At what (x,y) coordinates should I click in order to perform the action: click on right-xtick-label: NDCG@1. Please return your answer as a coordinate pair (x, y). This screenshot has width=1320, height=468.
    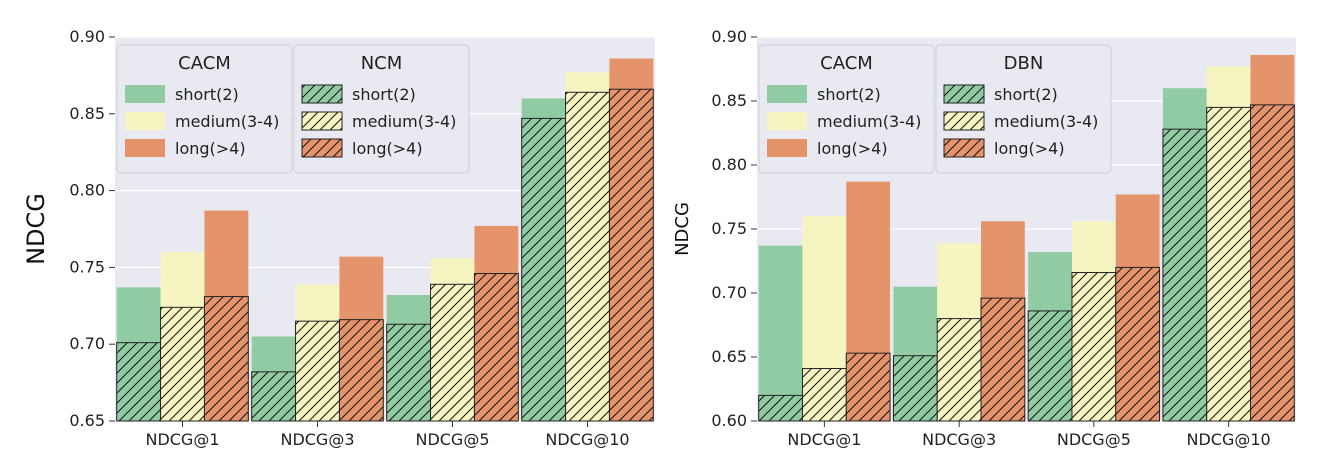
    Looking at the image, I should click on (824, 439).